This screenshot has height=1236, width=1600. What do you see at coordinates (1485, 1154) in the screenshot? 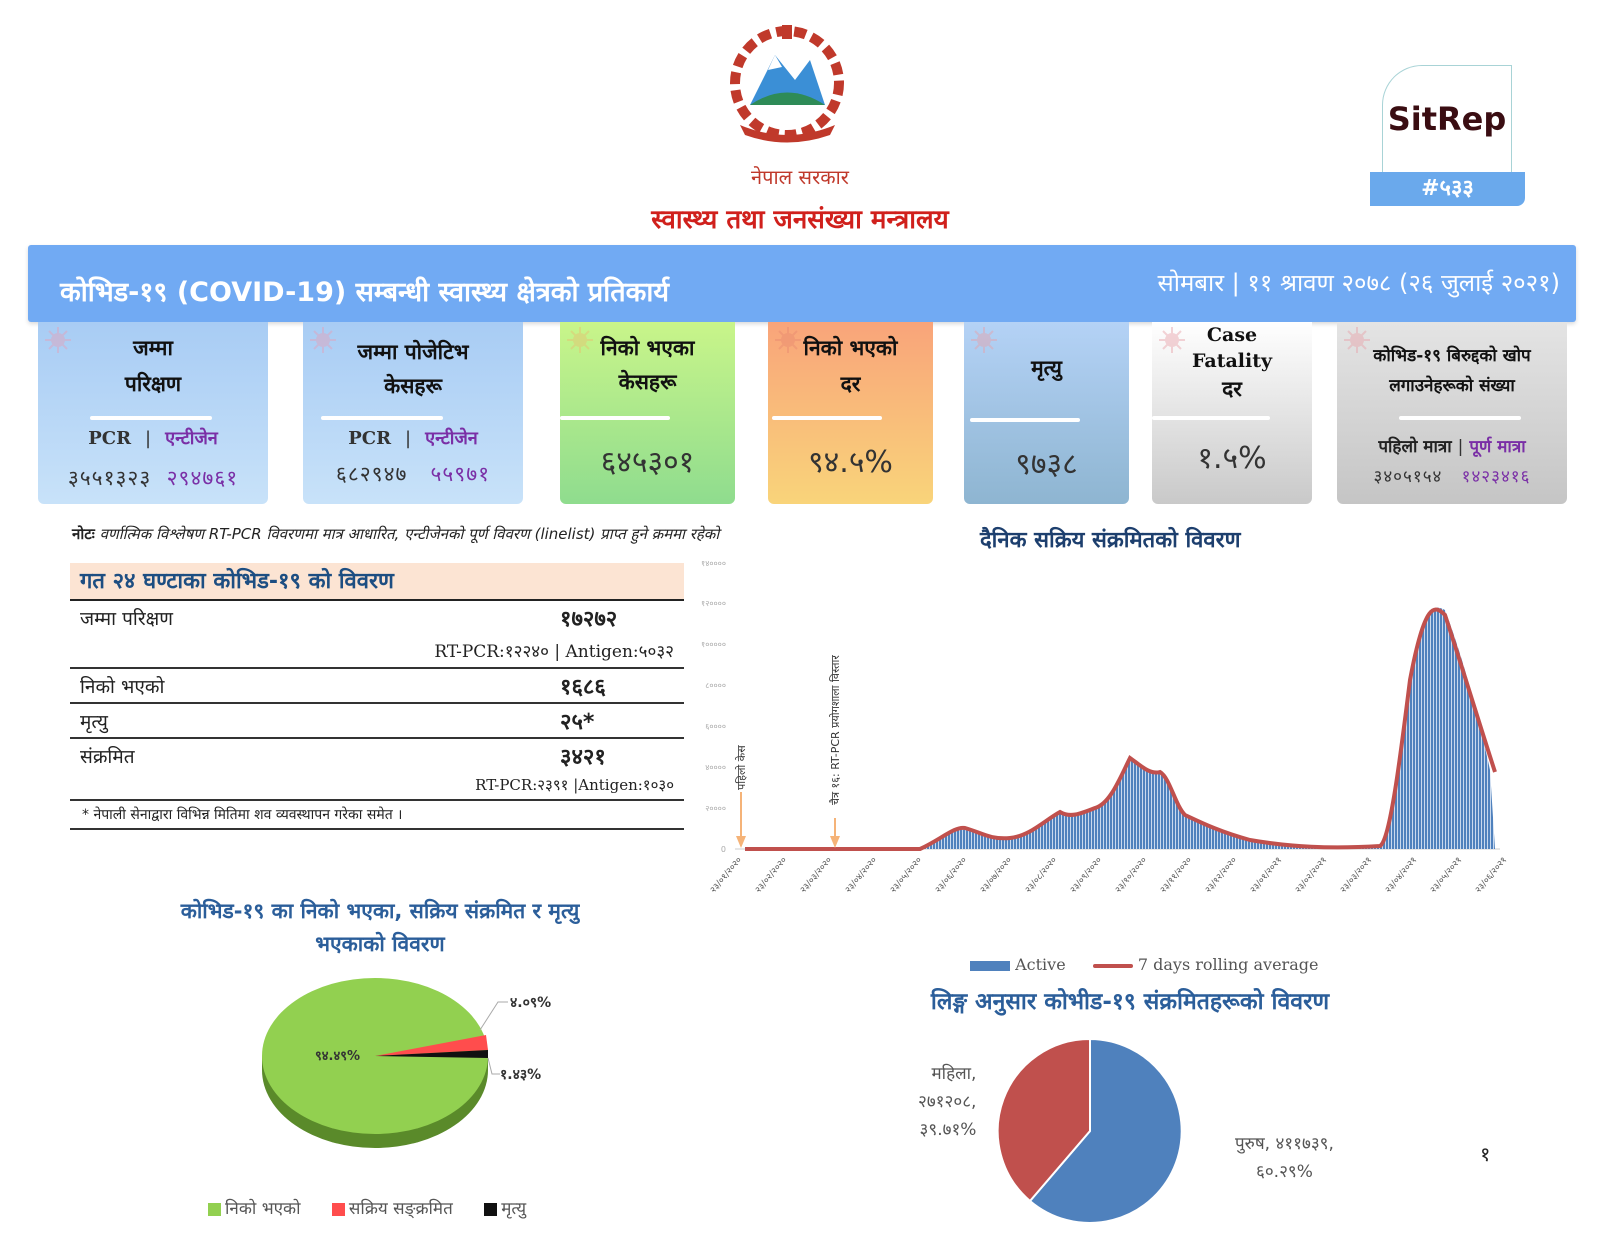
I see `page-number: १` at bounding box center [1485, 1154].